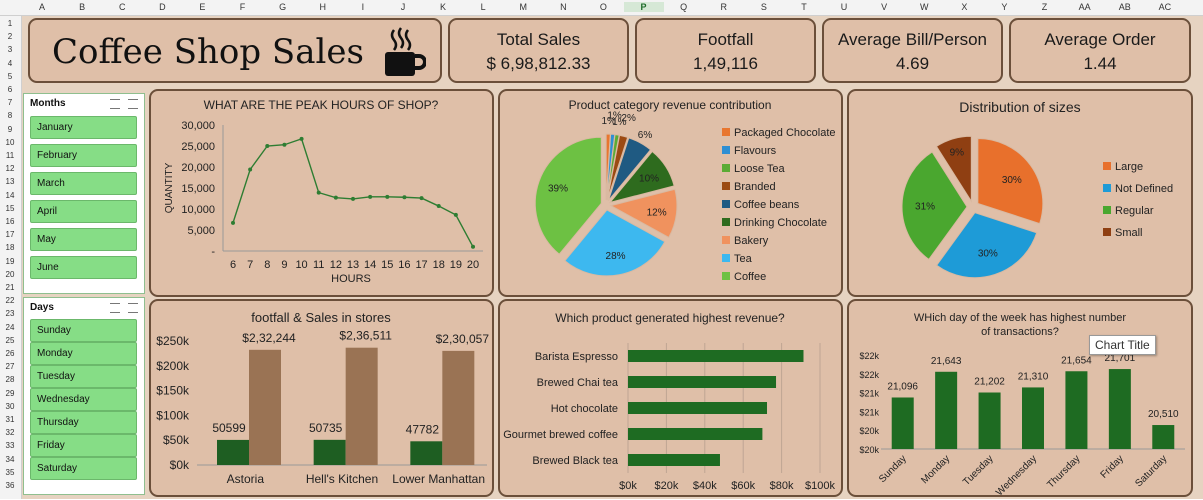 This screenshot has width=1203, height=500. What do you see at coordinates (10, 340) in the screenshot?
I see `row-header: 25` at bounding box center [10, 340].